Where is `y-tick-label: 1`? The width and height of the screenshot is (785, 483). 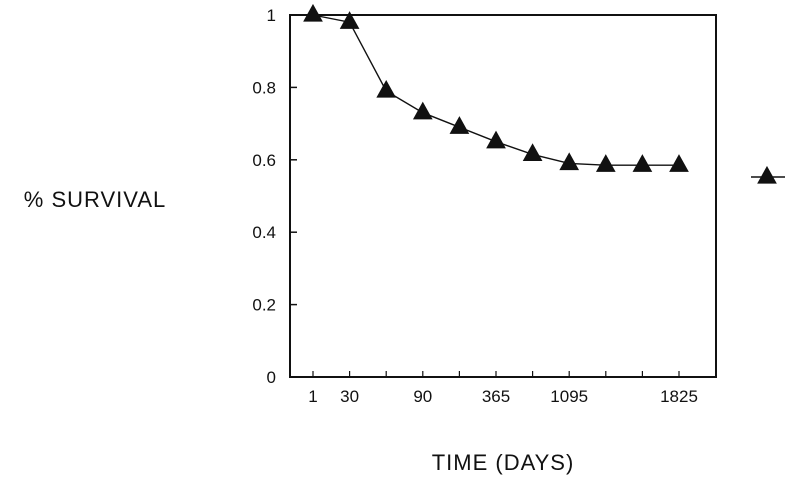 y-tick-label: 1 is located at coordinates (271, 15).